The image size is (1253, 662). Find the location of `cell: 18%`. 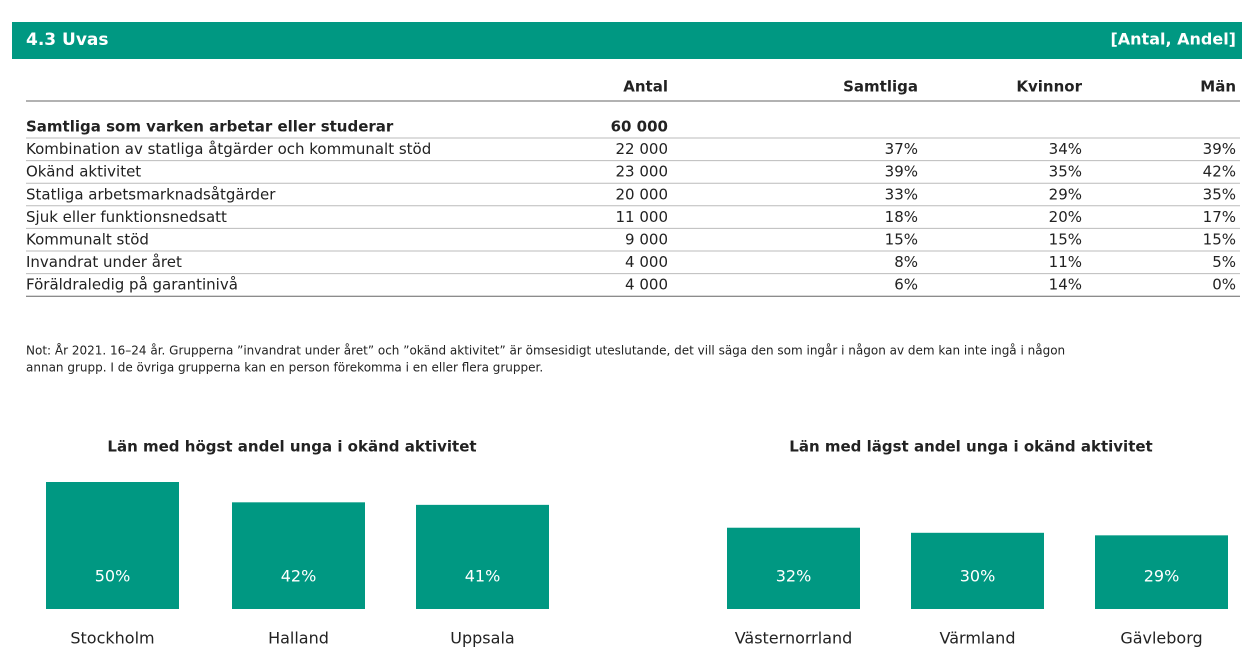

cell: 18% is located at coordinates (901, 217).